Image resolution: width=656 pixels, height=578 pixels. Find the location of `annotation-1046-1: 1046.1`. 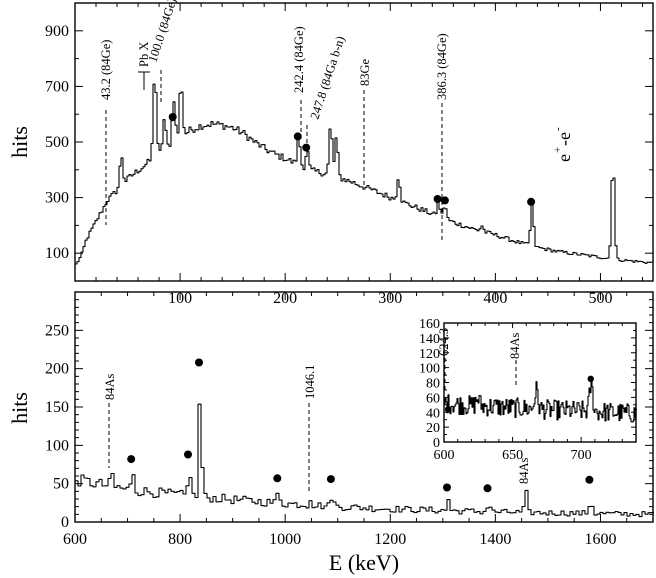

annotation-1046-1: 1046.1 is located at coordinates (310, 382).